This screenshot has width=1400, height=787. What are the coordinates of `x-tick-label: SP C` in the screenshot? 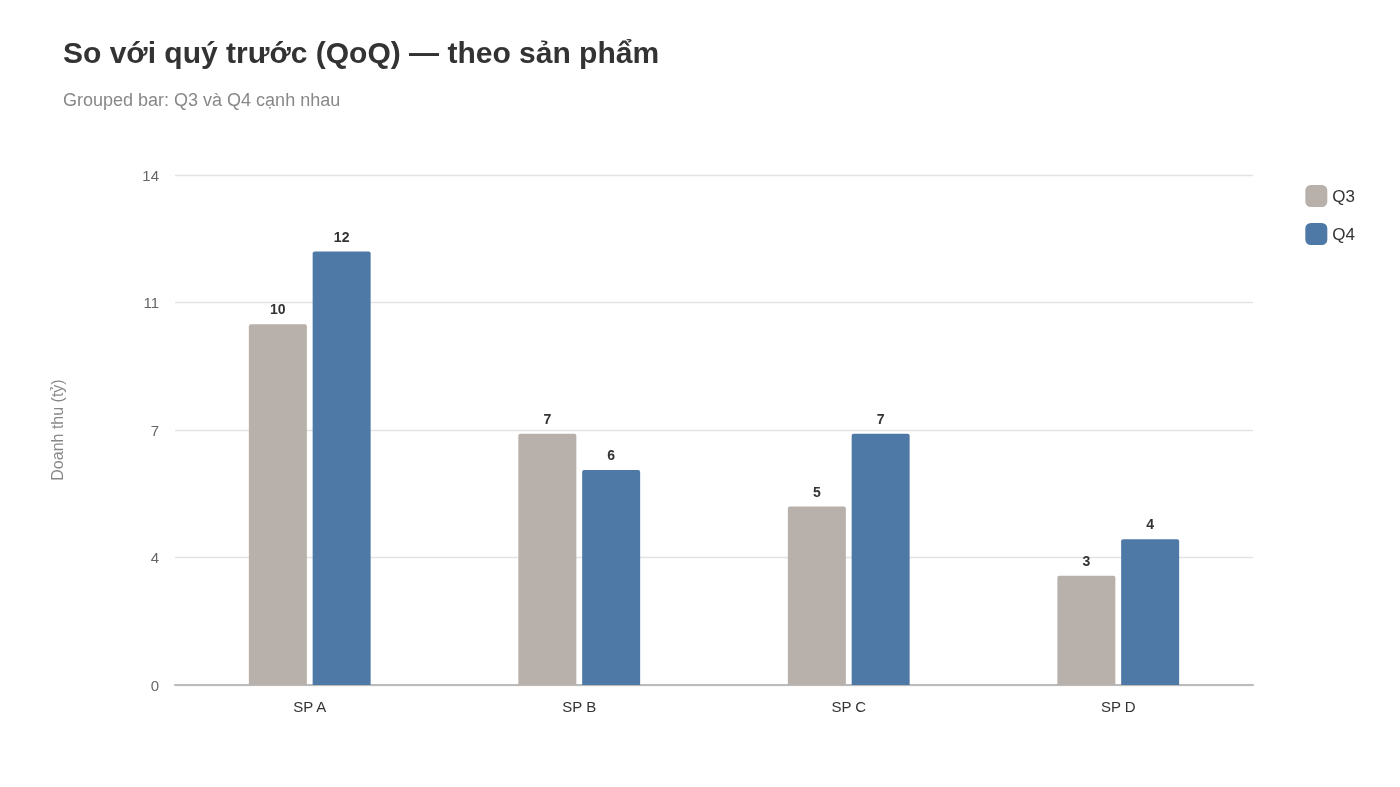 It's located at (849, 706).